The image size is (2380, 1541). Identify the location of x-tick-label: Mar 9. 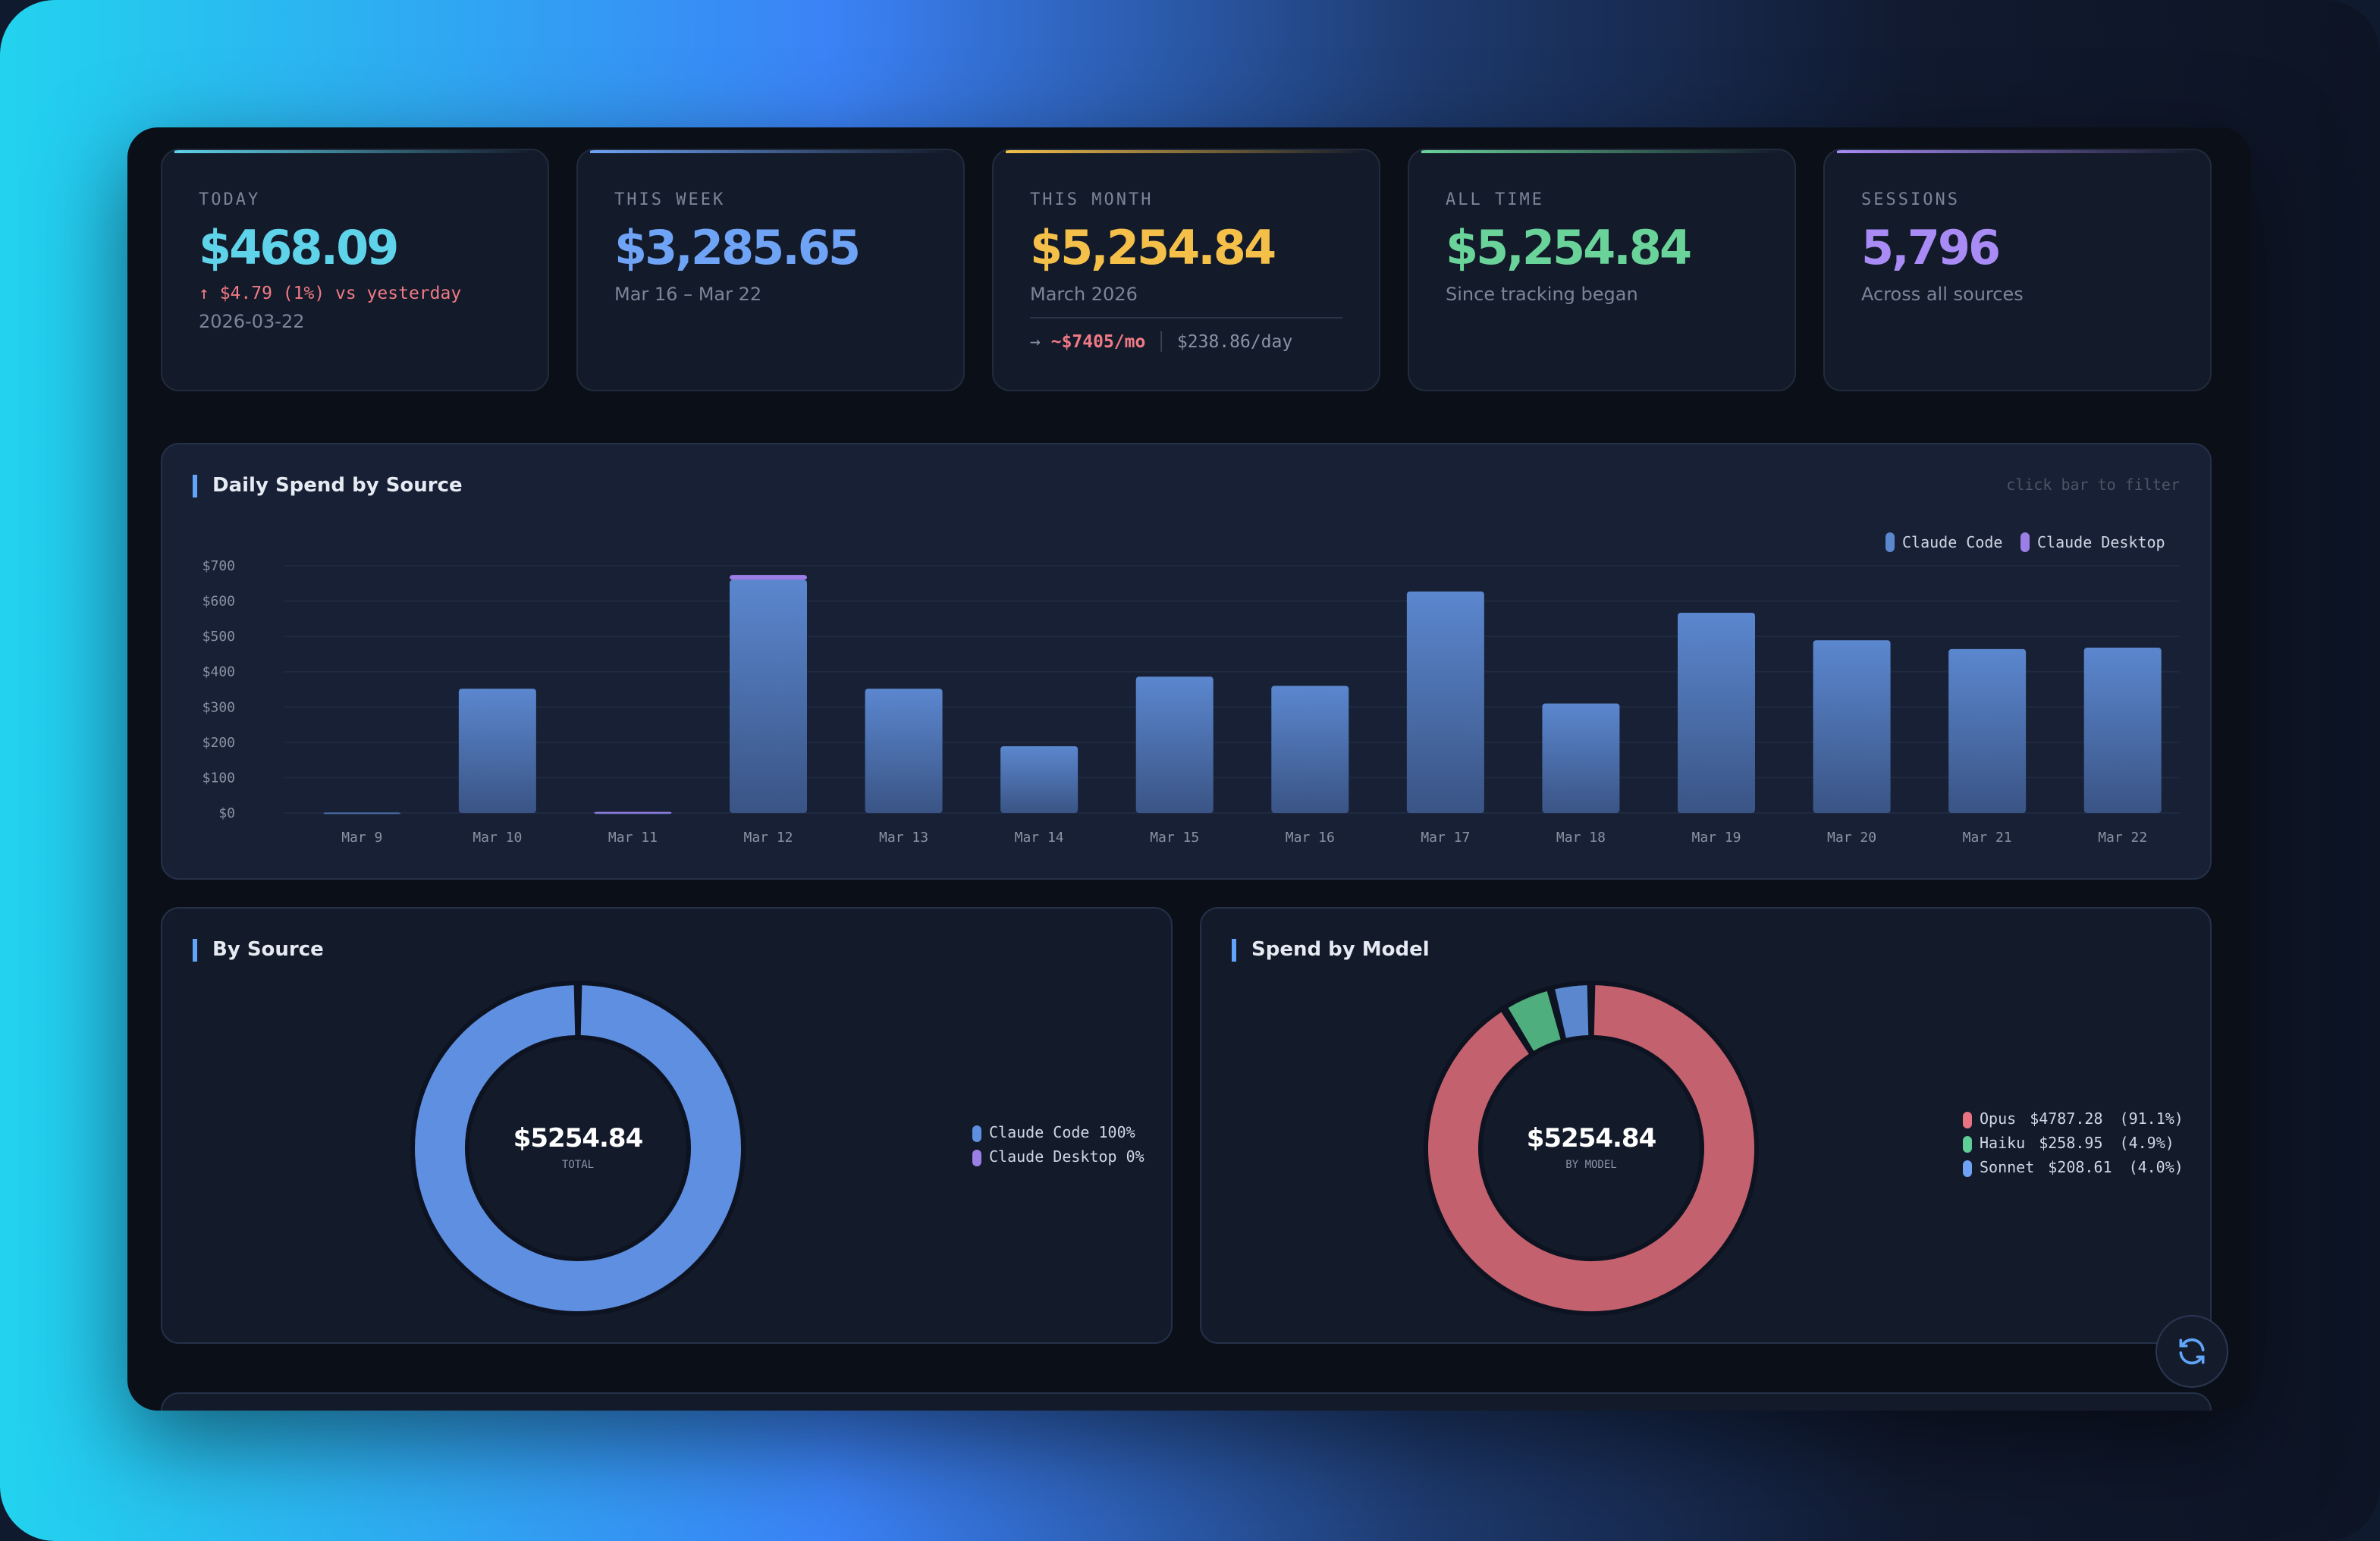
(361, 838).